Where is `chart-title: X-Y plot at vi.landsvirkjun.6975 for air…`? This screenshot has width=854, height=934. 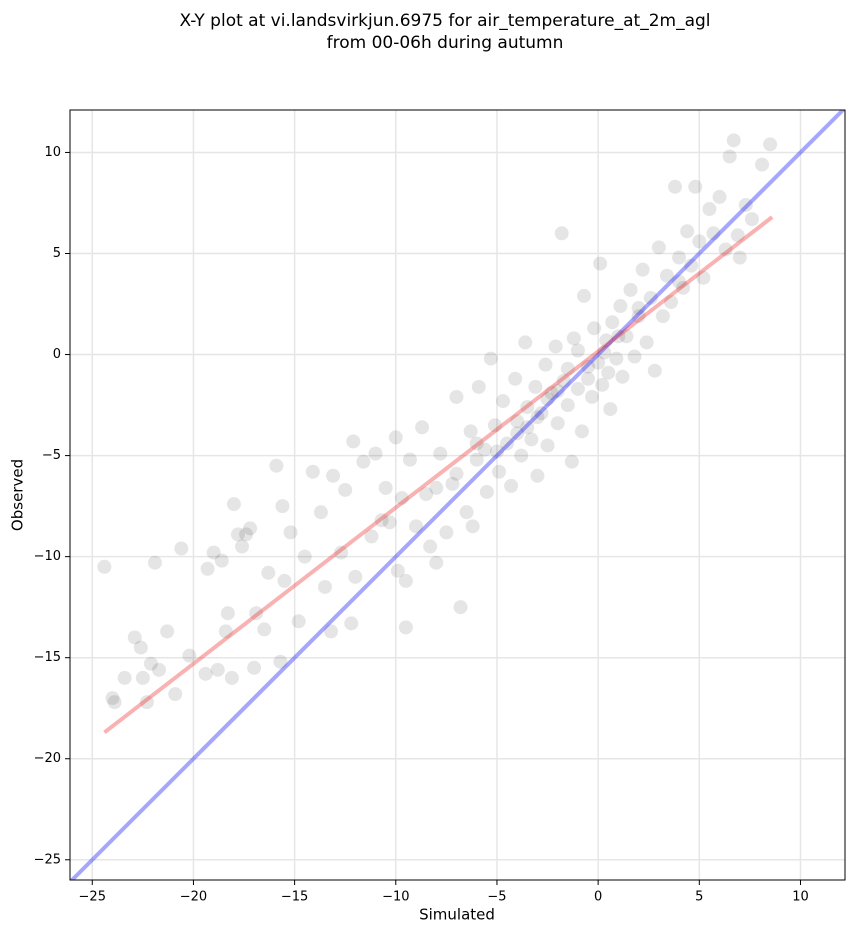
chart-title: X-Y plot at vi.landsvirkjun.6975 for air… is located at coordinates (444, 21).